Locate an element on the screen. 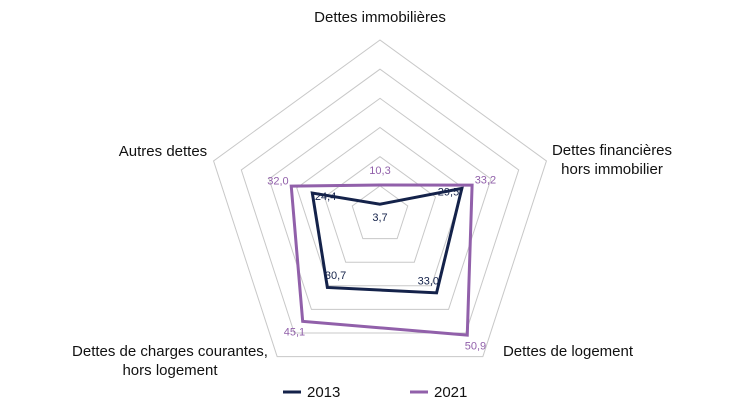 The height and width of the screenshot is (410, 730). axis-label: Dettes financières is located at coordinates (612, 150).